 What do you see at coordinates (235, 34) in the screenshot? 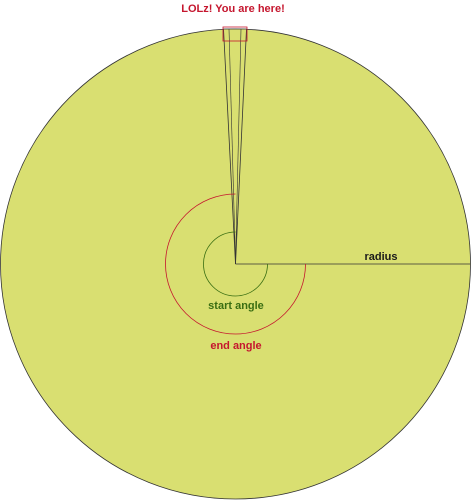
I see `marker-box` at bounding box center [235, 34].